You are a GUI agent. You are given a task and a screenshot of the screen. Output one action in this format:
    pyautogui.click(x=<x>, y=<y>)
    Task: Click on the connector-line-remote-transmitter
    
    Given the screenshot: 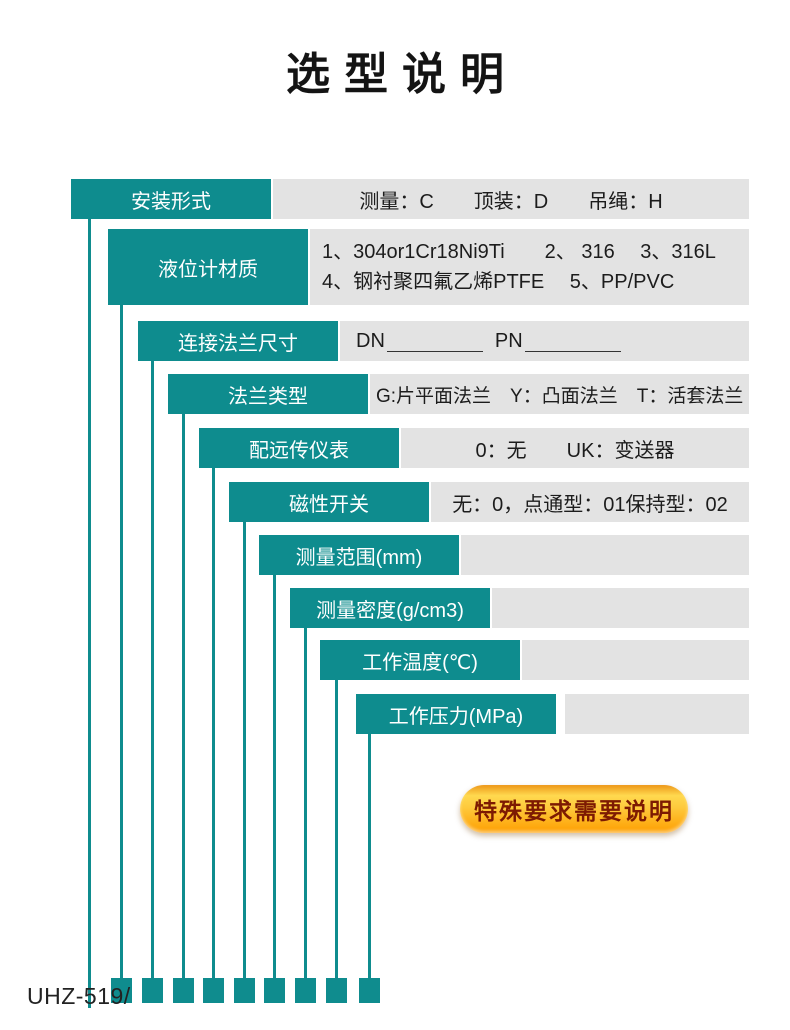 What is the action you would take?
    pyautogui.click(x=213, y=723)
    